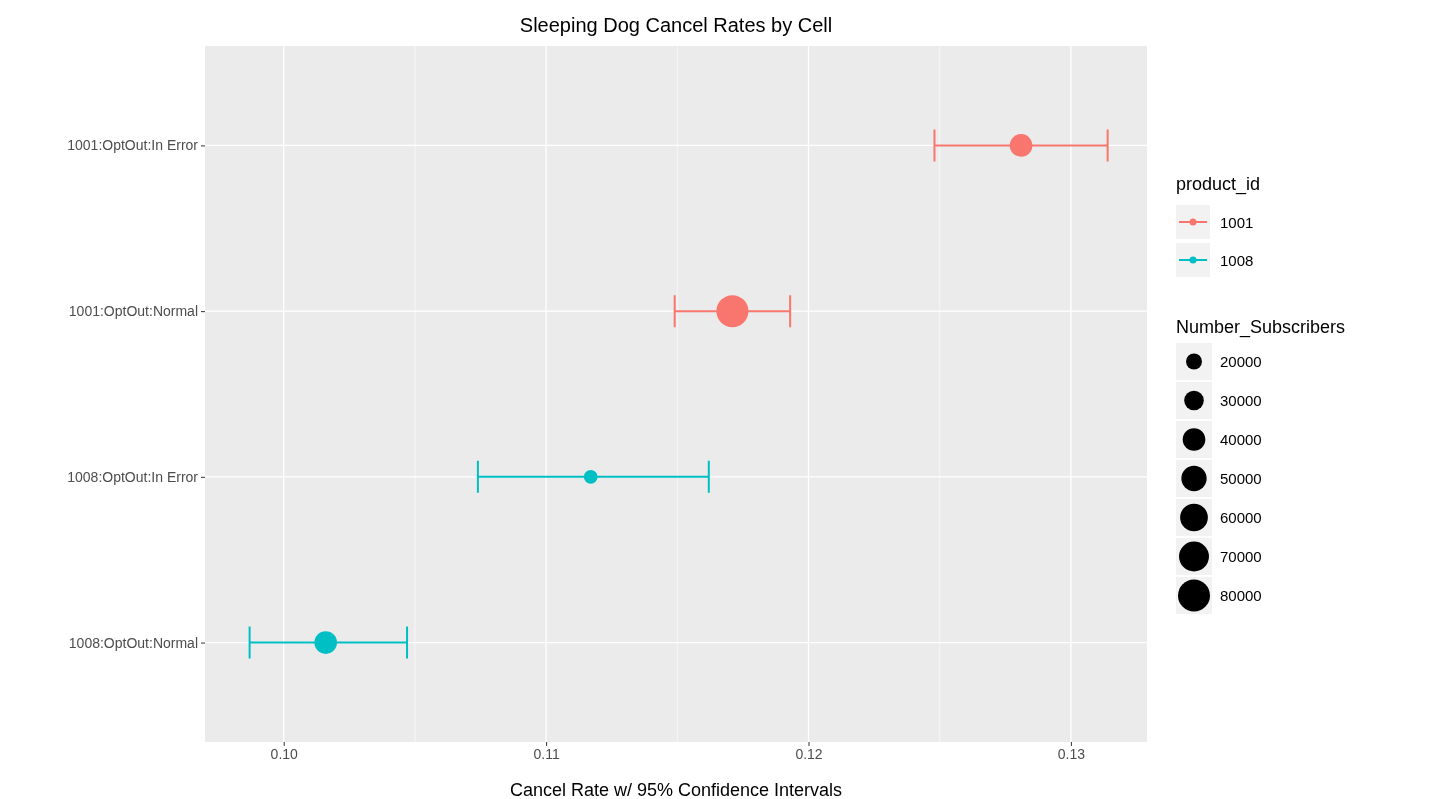 This screenshot has width=1430, height=799. I want to click on y-tick-label: 1001:OptOut:In Error, so click(133, 145).